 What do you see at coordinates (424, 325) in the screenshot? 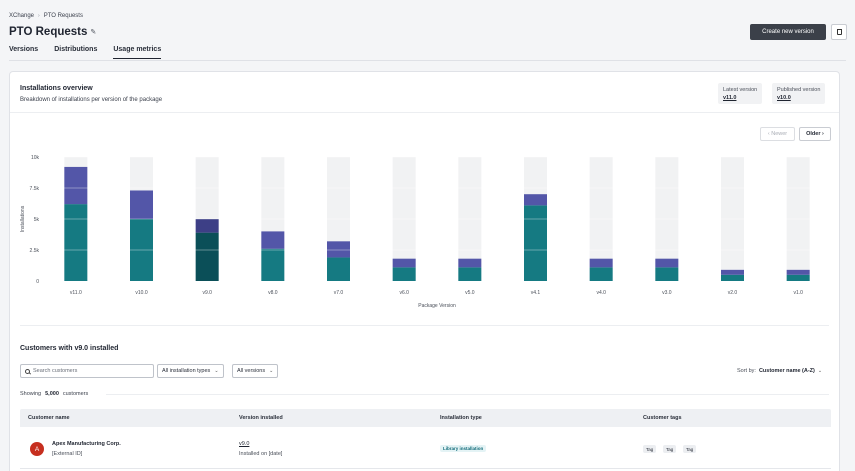
I see `section-divider` at bounding box center [424, 325].